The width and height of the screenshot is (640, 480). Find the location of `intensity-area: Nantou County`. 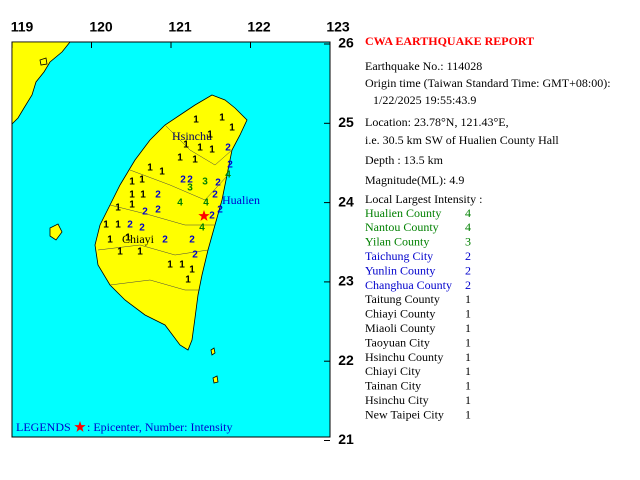

intensity-area: Nantou County is located at coordinates (402, 227).